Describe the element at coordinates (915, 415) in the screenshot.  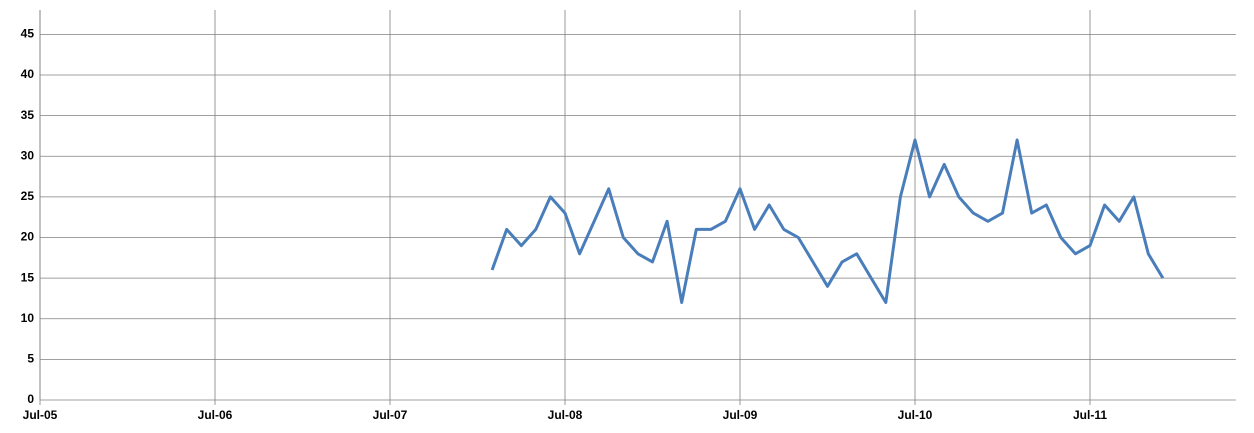
I see `x-tick-label: Jul-10` at that location.